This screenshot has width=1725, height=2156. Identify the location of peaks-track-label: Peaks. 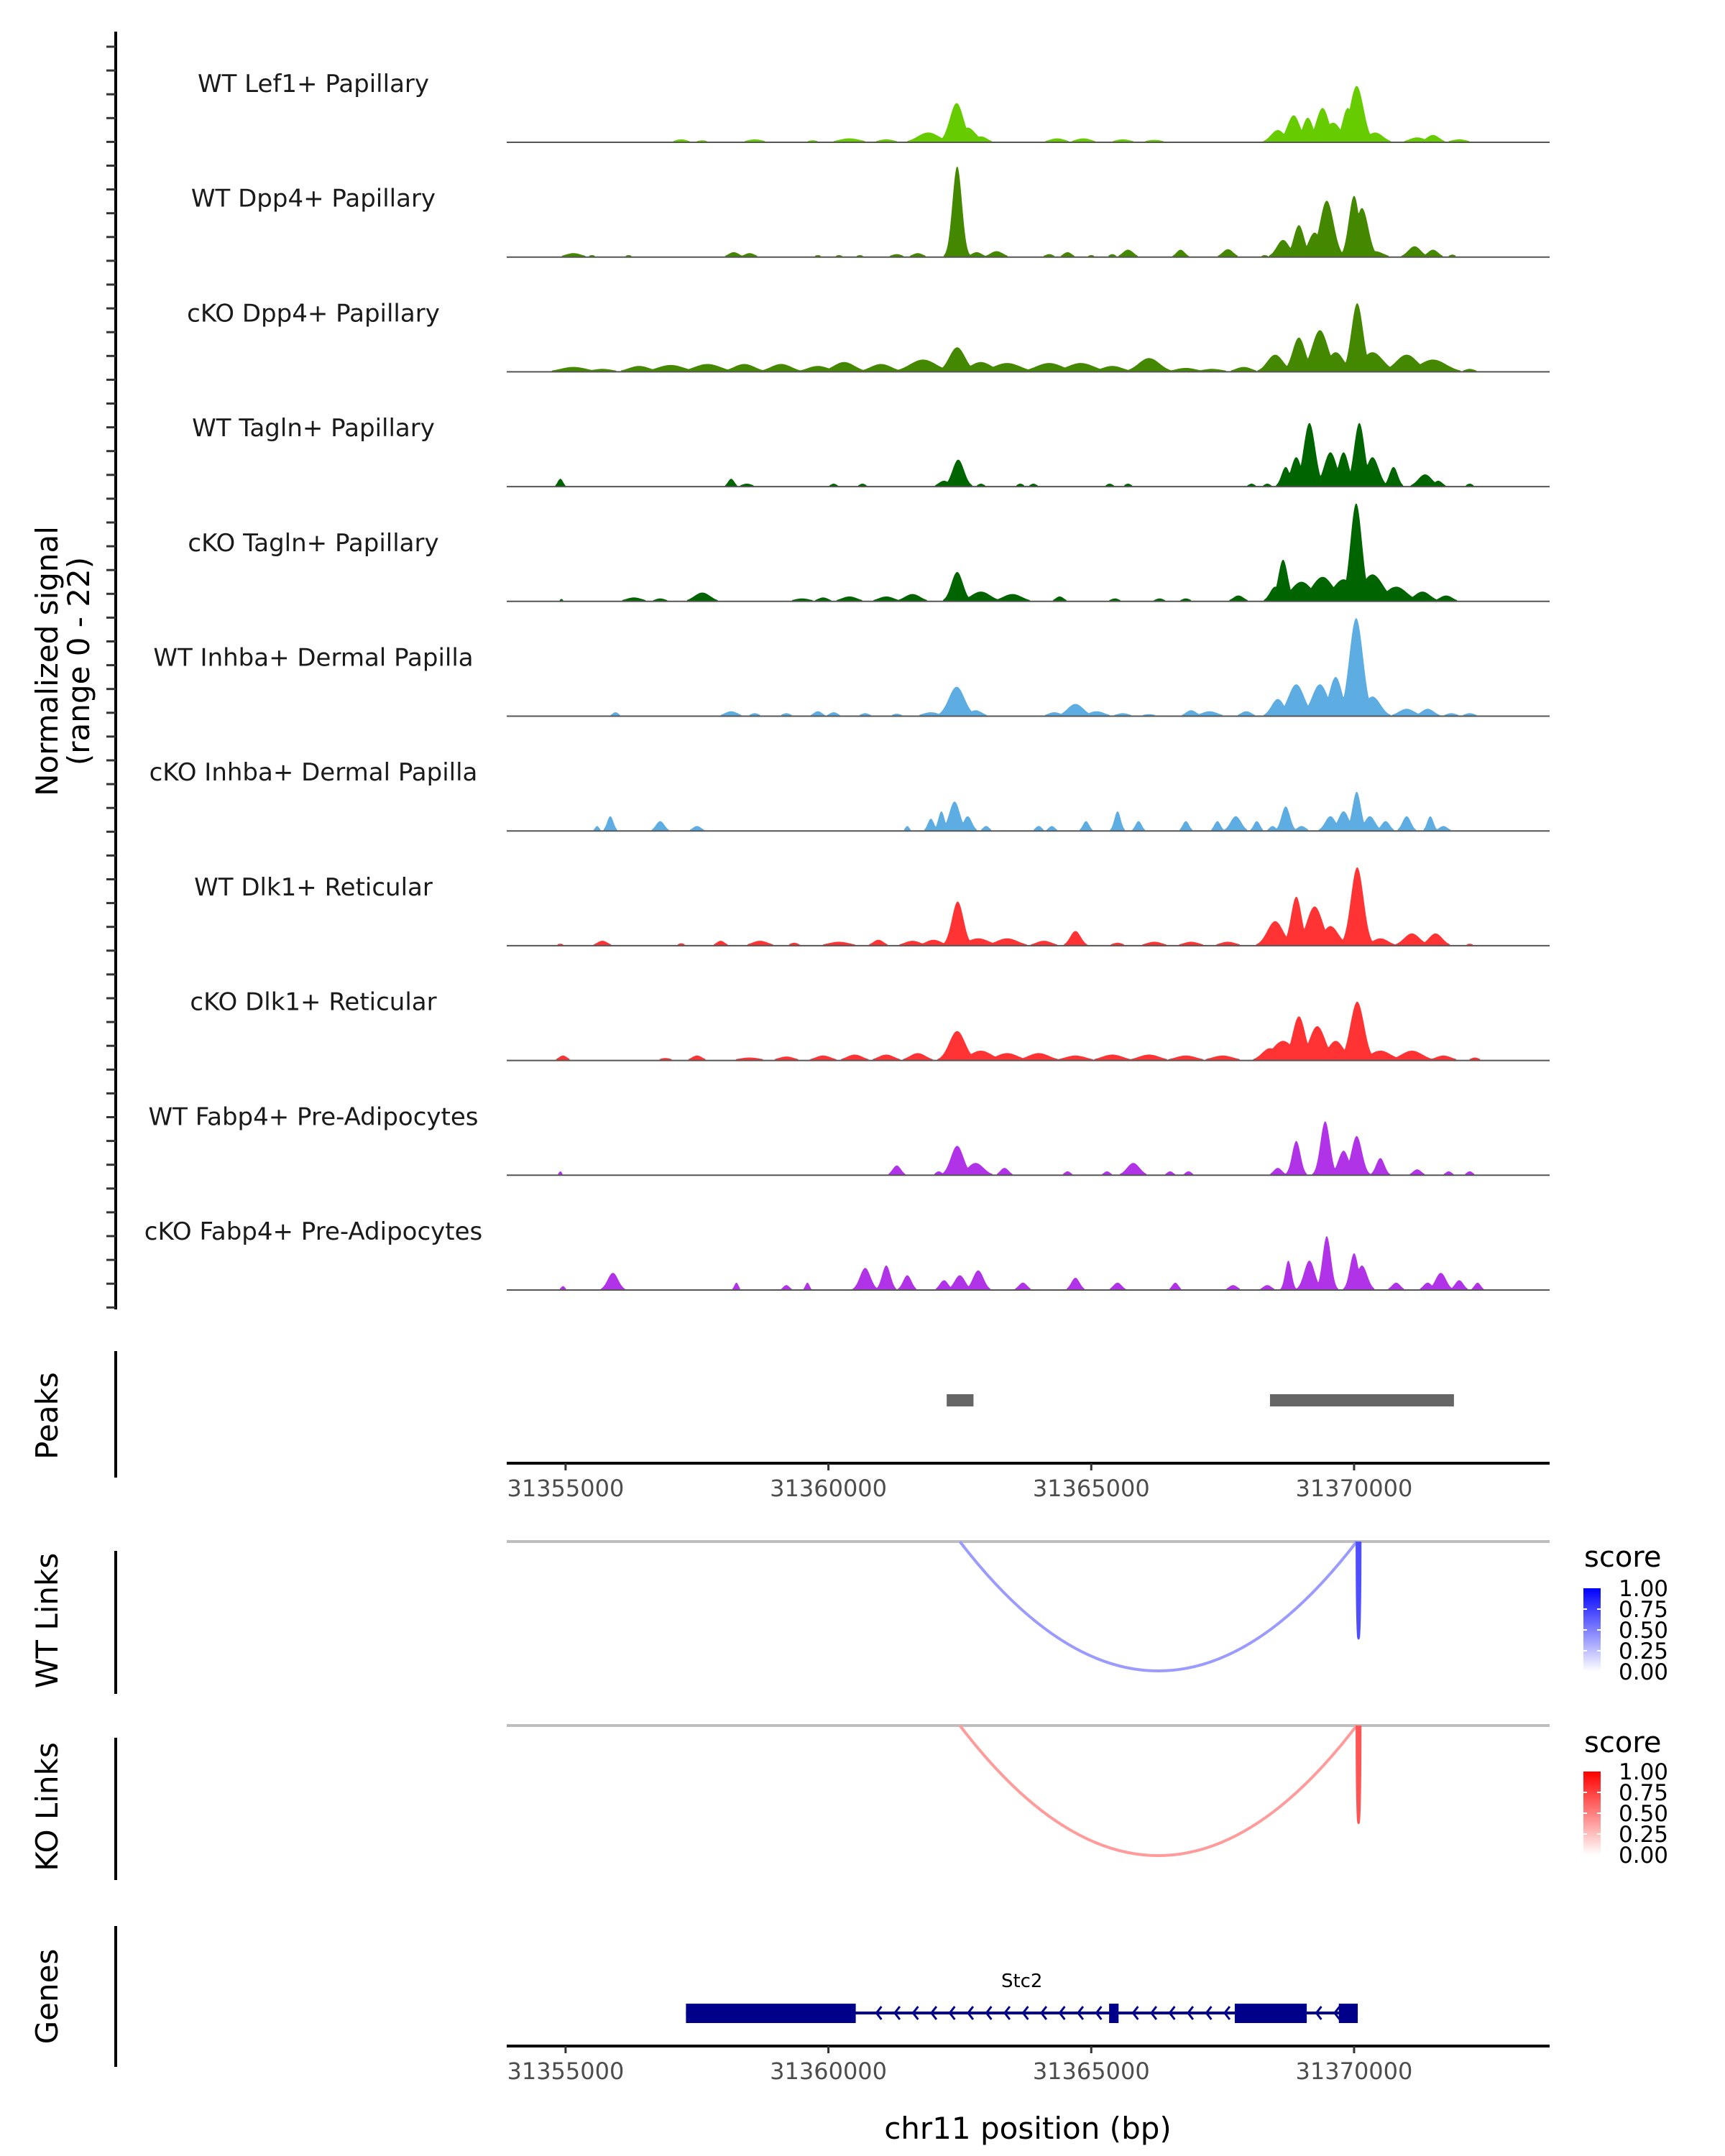
(47, 1416).